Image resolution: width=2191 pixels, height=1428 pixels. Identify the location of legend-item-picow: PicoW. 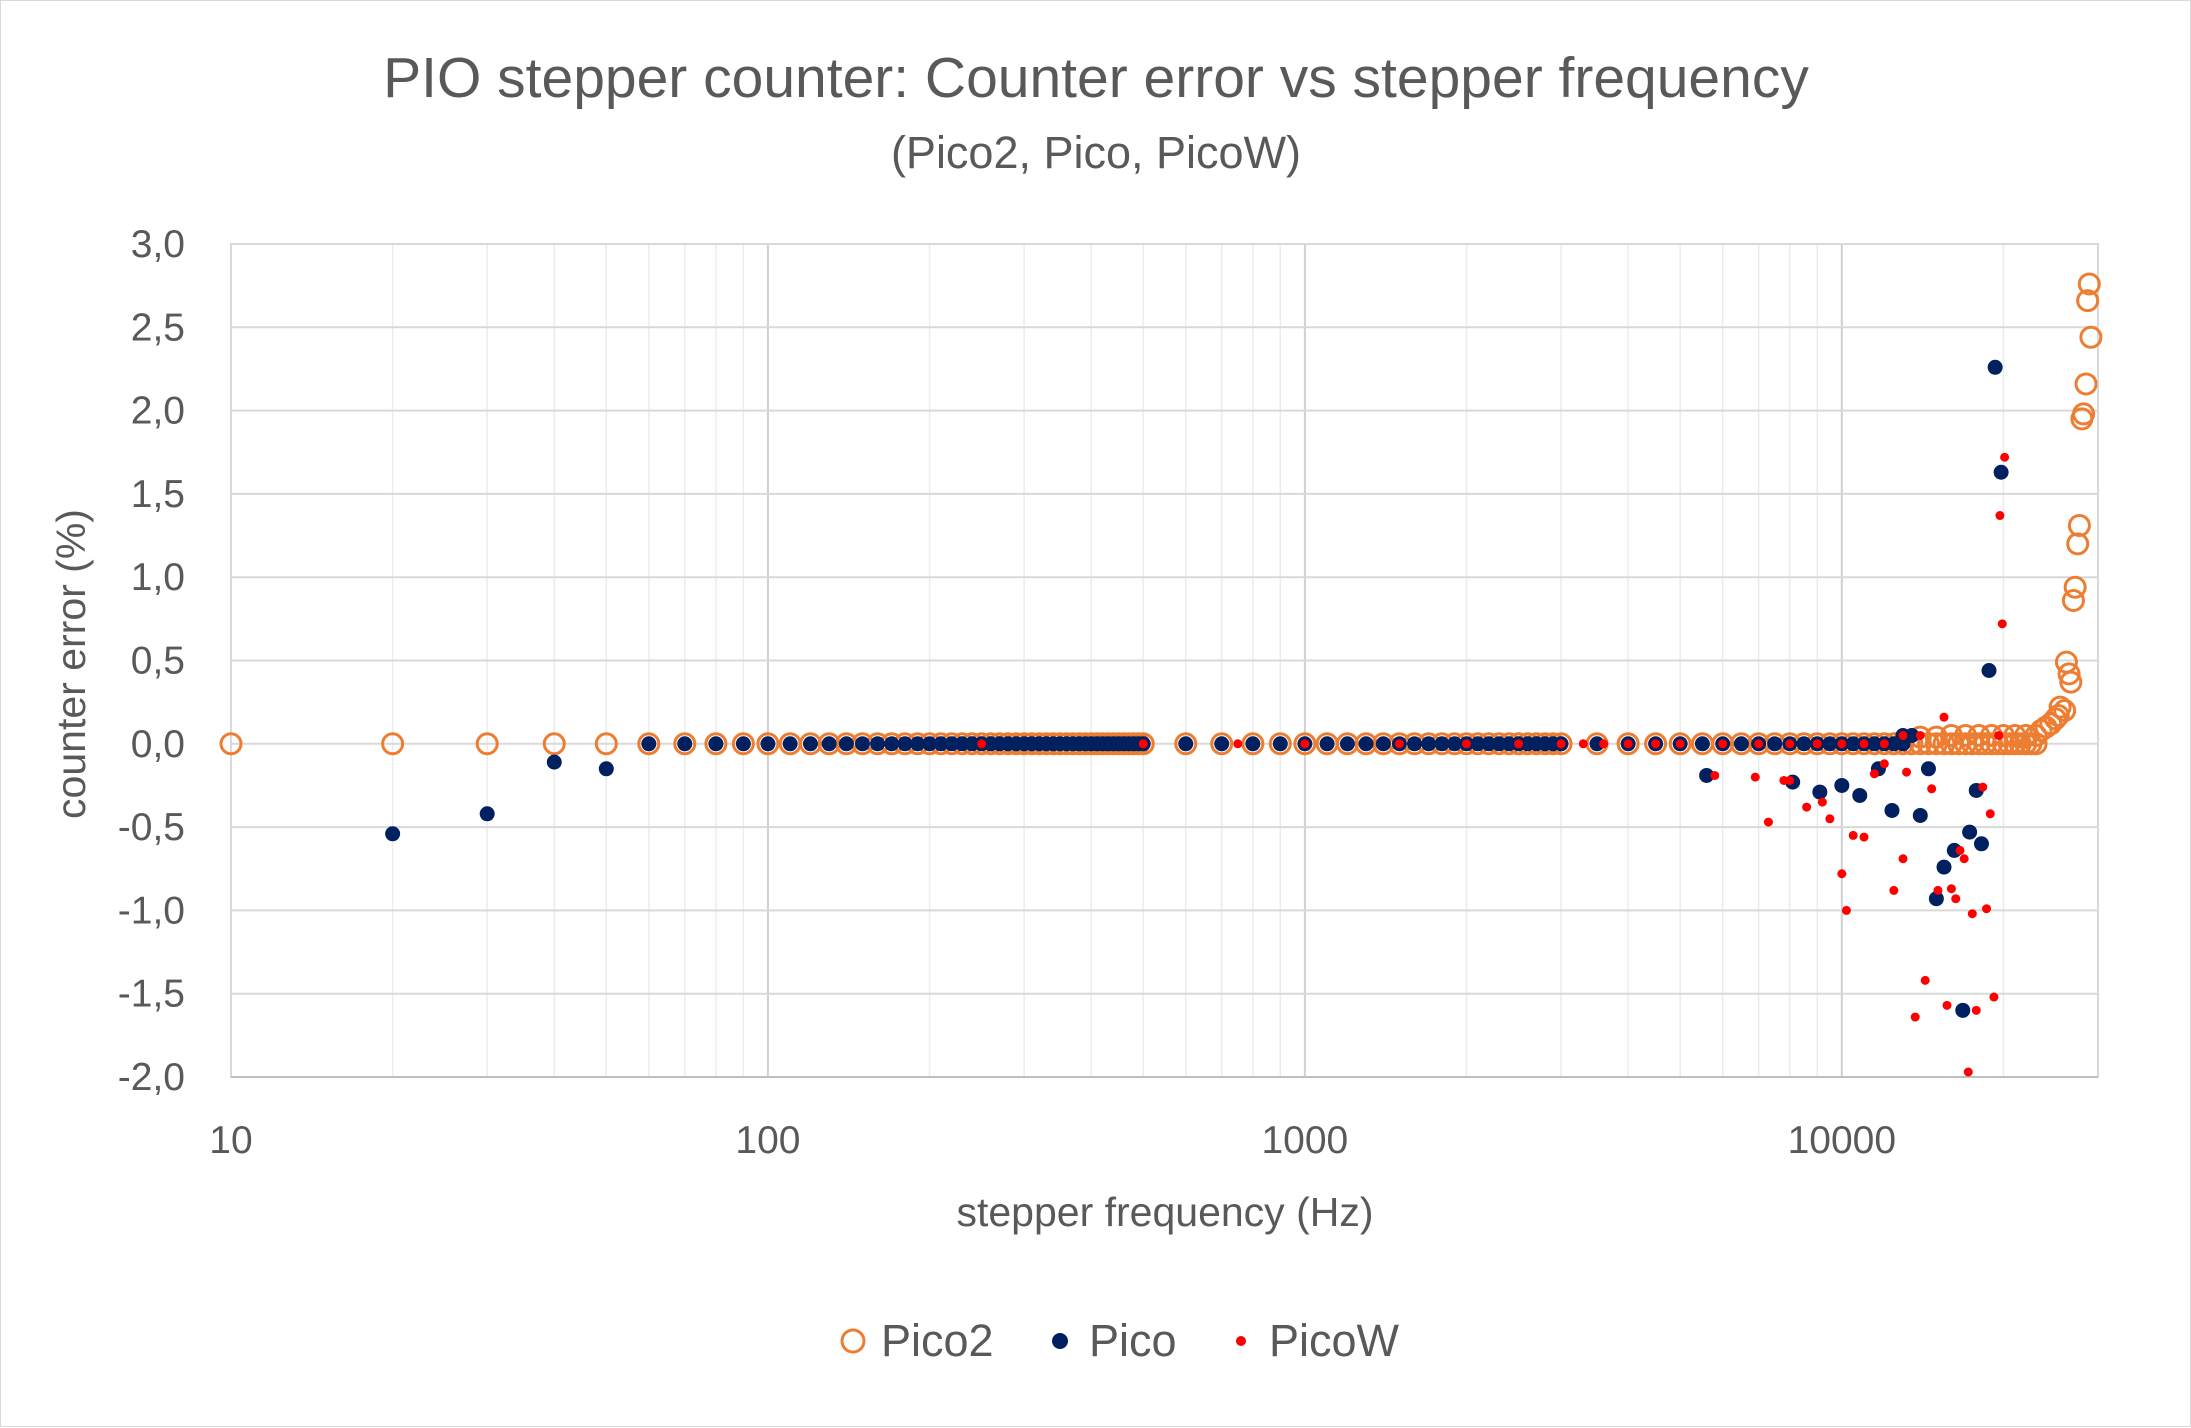
(1318, 1340).